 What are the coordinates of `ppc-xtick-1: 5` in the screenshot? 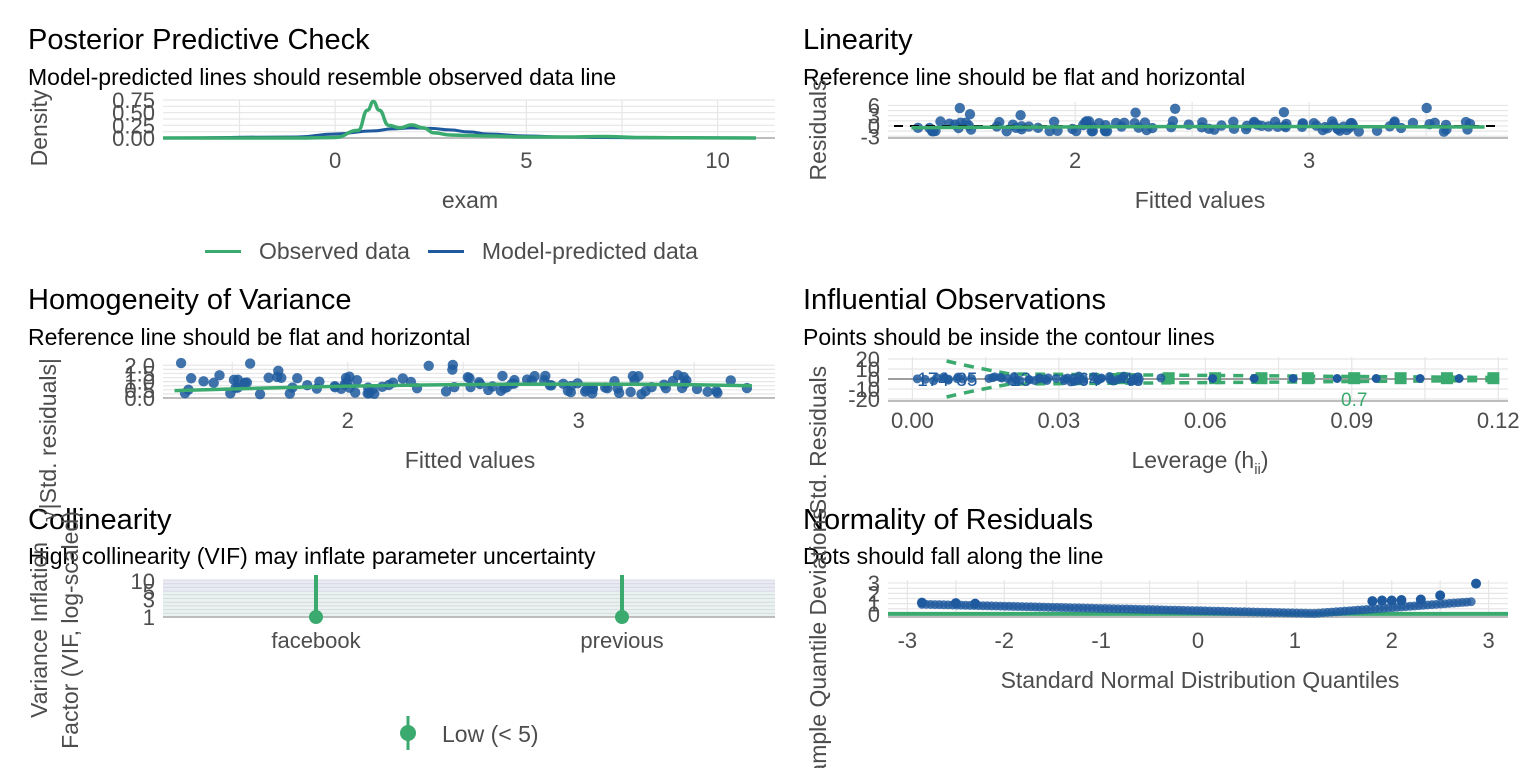 It's located at (526, 160).